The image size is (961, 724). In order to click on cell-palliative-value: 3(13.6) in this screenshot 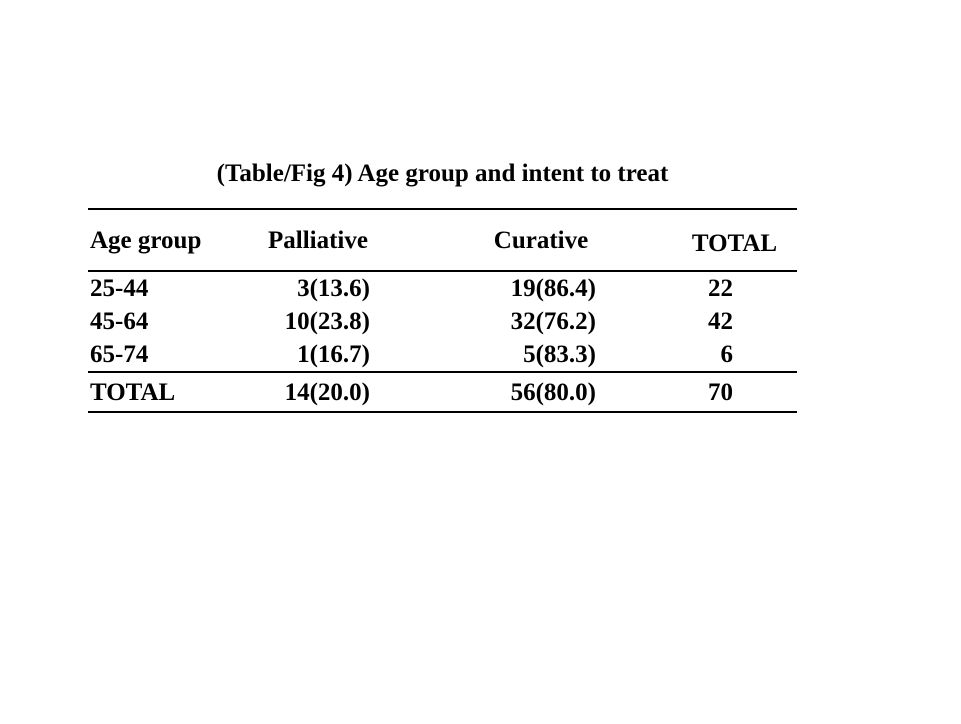, I will do `click(333, 288)`.